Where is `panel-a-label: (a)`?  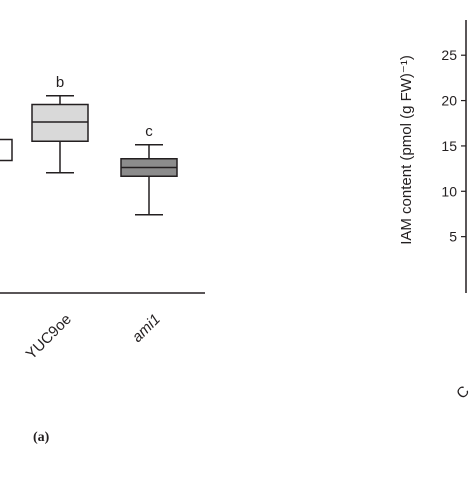 panel-a-label: (a) is located at coordinates (41, 437).